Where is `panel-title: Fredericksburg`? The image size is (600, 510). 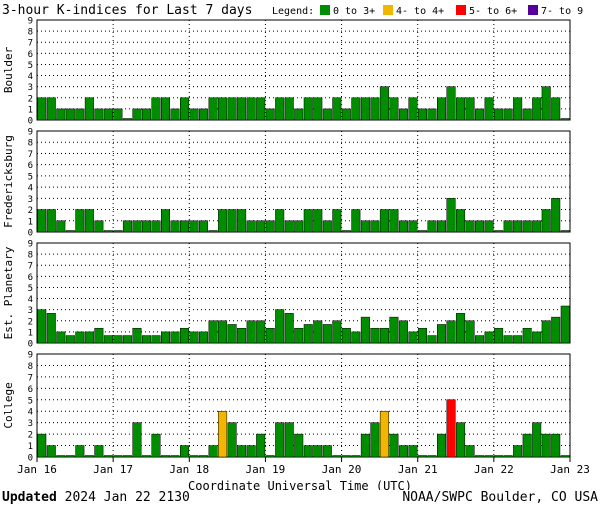 panel-title: Fredericksburg is located at coordinates (8, 181).